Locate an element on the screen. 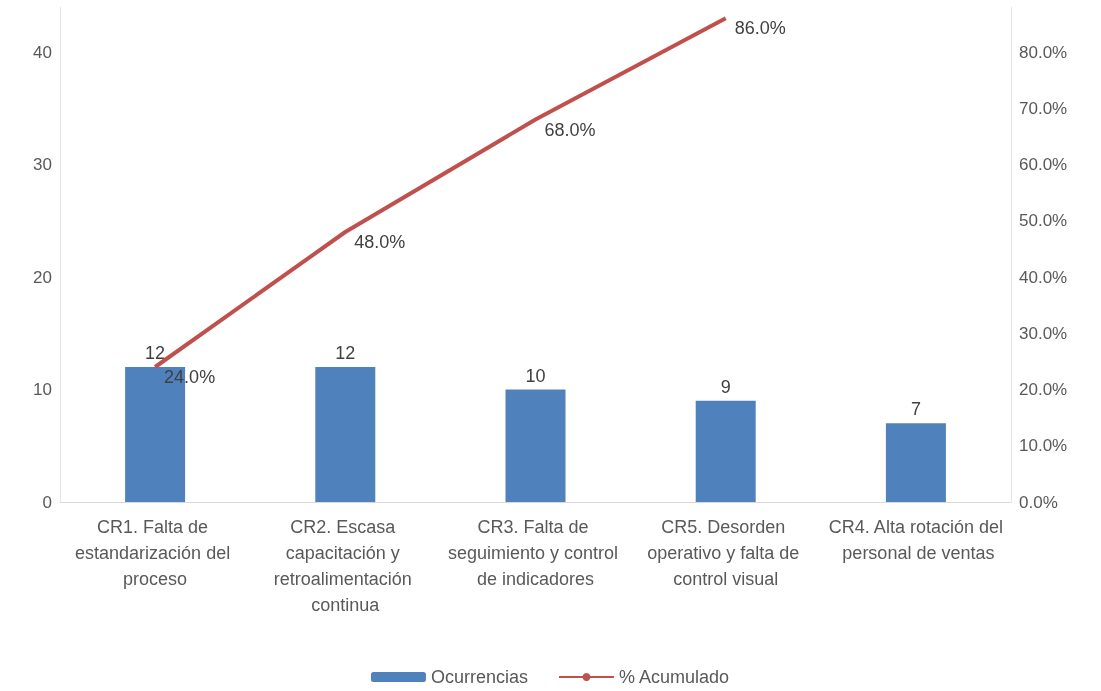 The image size is (1101, 691). y-tick-label: 0 is located at coordinates (47, 502).